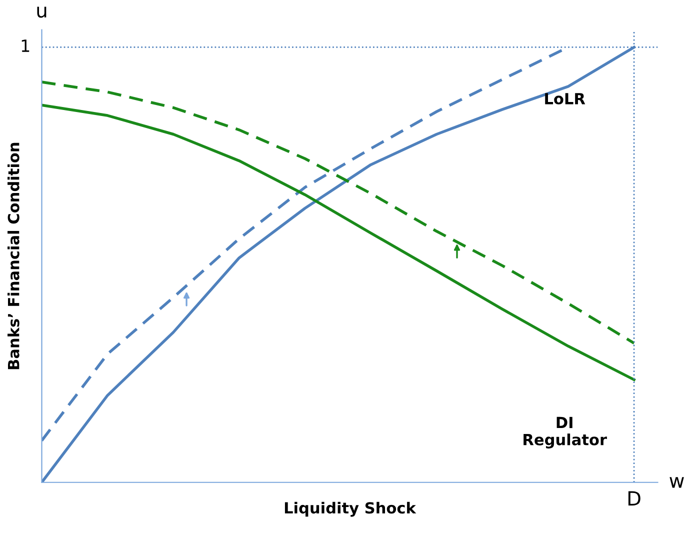 Image resolution: width=696 pixels, height=542 pixels. What do you see at coordinates (14, 256) in the screenshot?
I see `y-axis-title: Banks’ Financial Condition` at bounding box center [14, 256].